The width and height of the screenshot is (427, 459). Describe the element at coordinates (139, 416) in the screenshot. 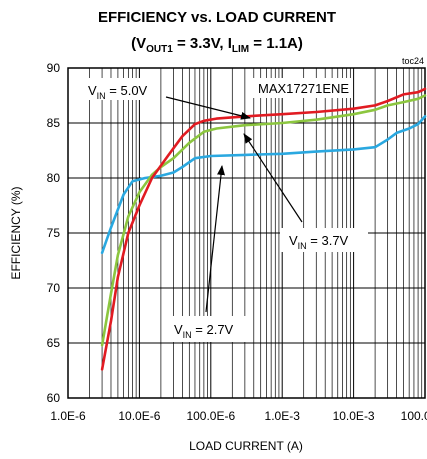

I see `x-tick-label: 10.0E-6` at that location.